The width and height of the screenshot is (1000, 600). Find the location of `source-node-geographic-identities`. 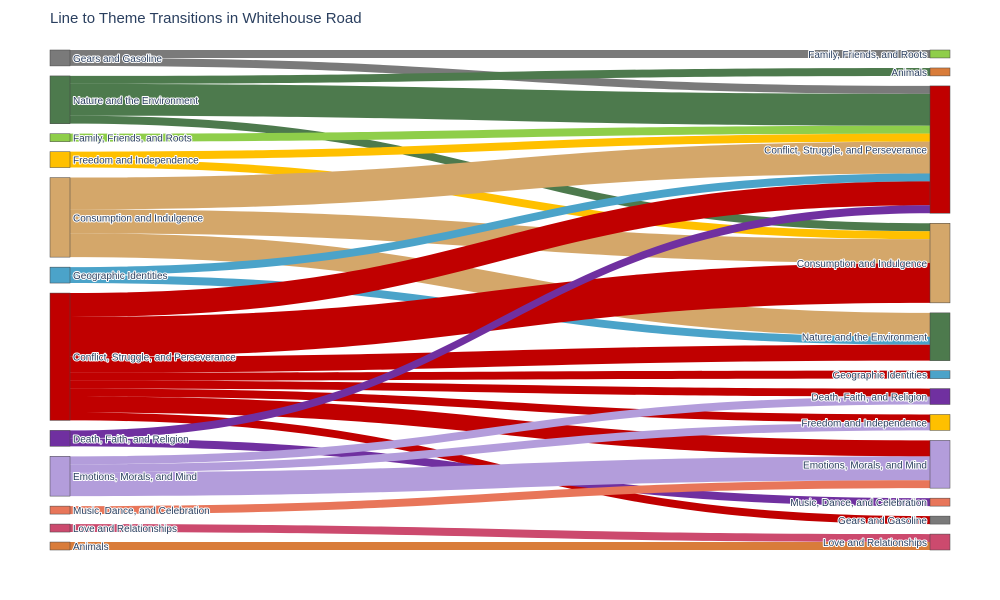

source-node-geographic-identities is located at coordinates (60, 275).